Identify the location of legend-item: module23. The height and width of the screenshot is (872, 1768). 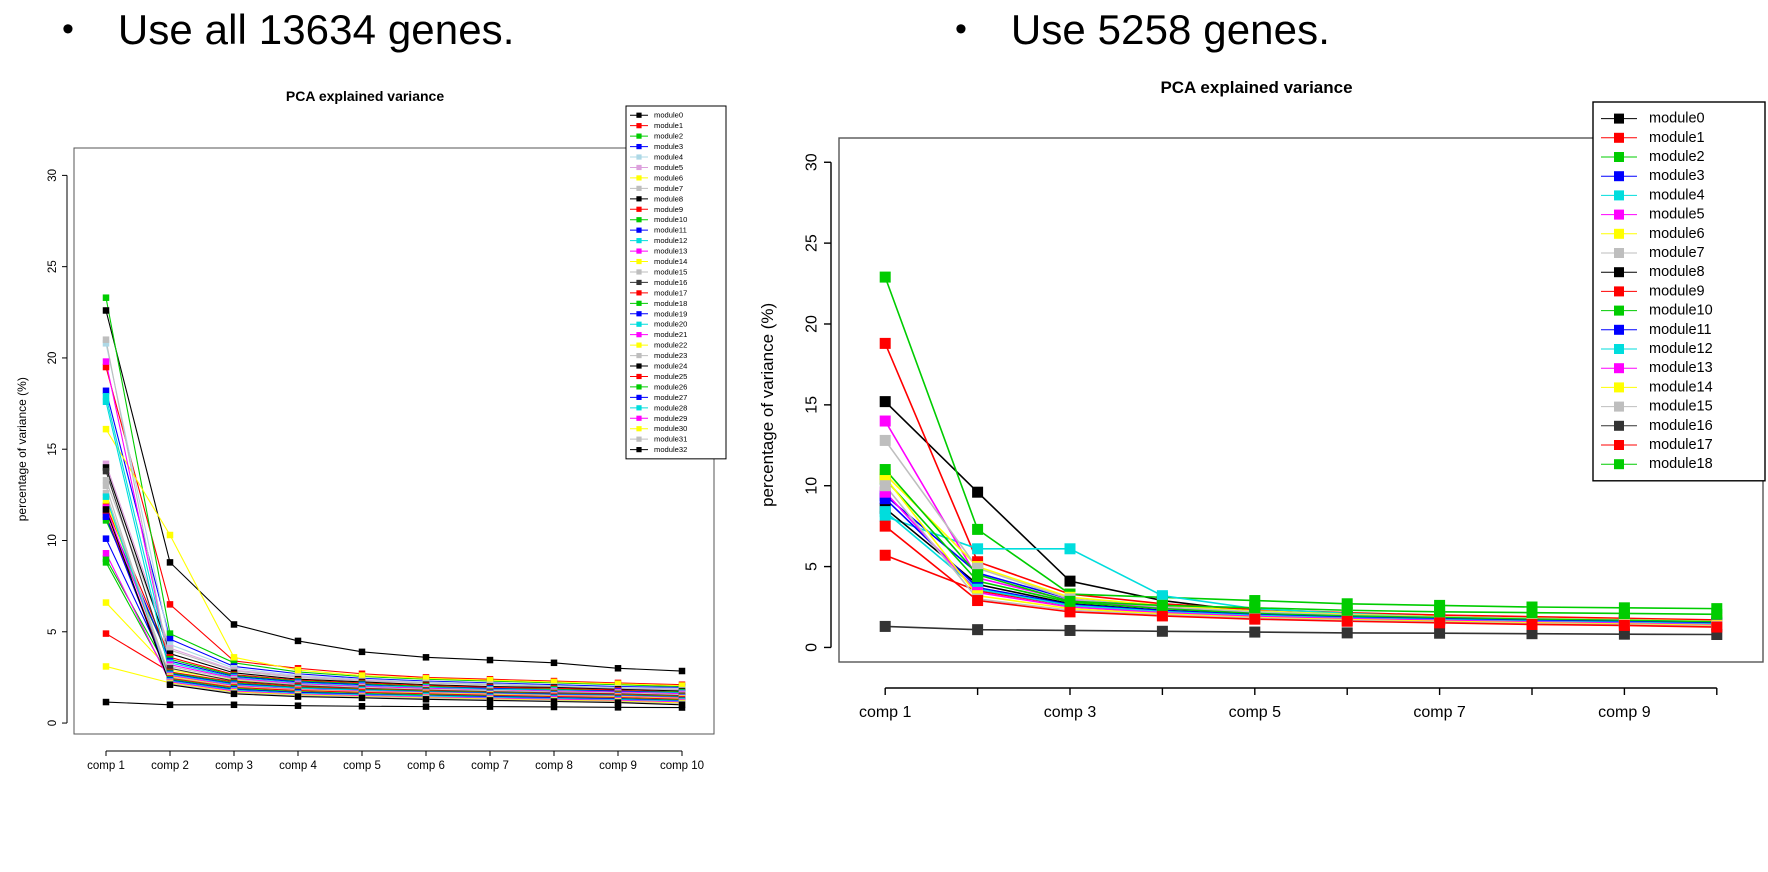
(658, 355).